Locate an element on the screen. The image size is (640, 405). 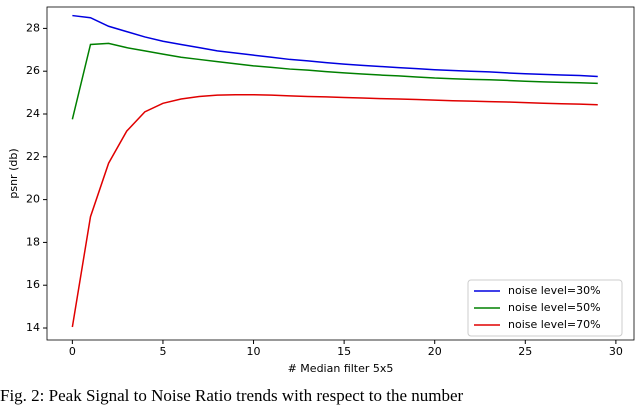
x-tick-label: 25 is located at coordinates (525, 351).